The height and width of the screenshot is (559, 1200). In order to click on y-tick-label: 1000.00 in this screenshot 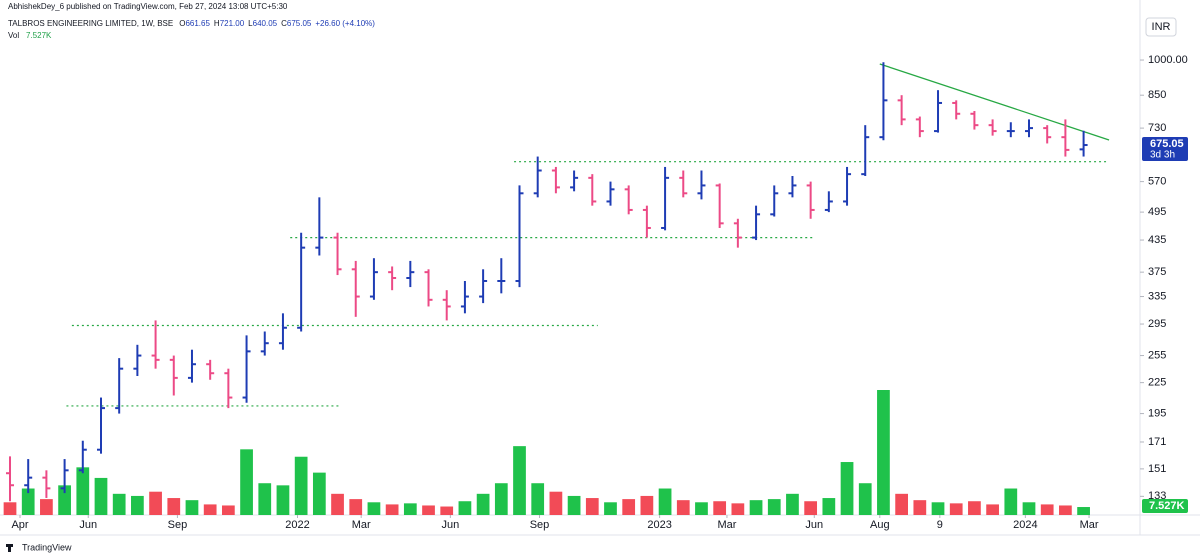, I will do `click(1168, 60)`.